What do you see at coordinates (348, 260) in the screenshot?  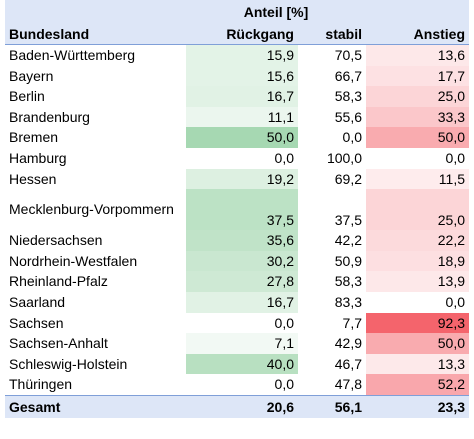 I see `cell-stable: 50,9` at bounding box center [348, 260].